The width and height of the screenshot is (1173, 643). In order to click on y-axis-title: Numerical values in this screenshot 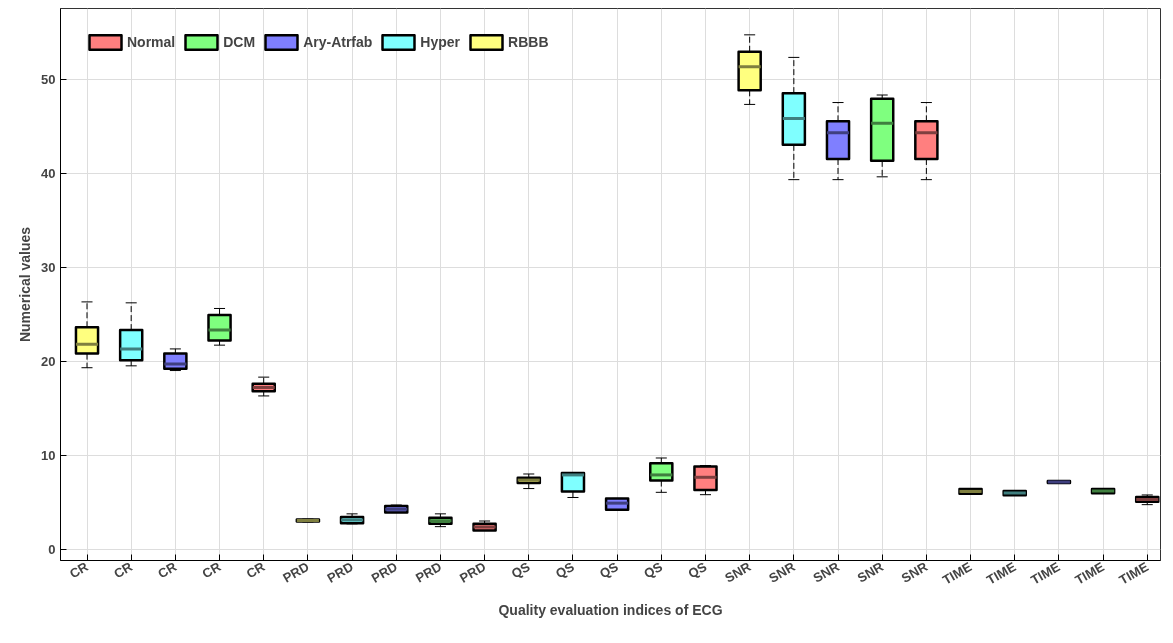, I will do `click(25, 284)`.